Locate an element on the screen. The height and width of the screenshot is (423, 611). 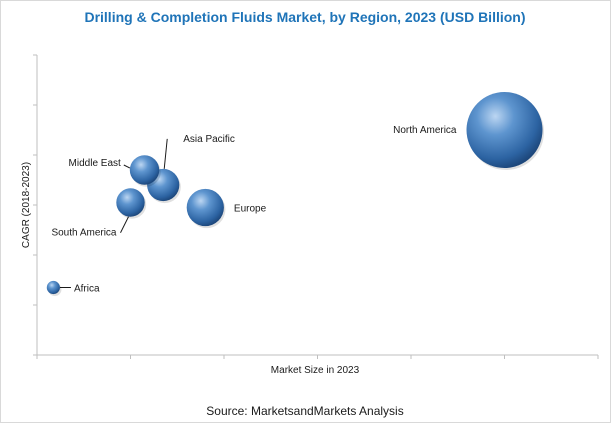
leader-lines is located at coordinates (113, 213).